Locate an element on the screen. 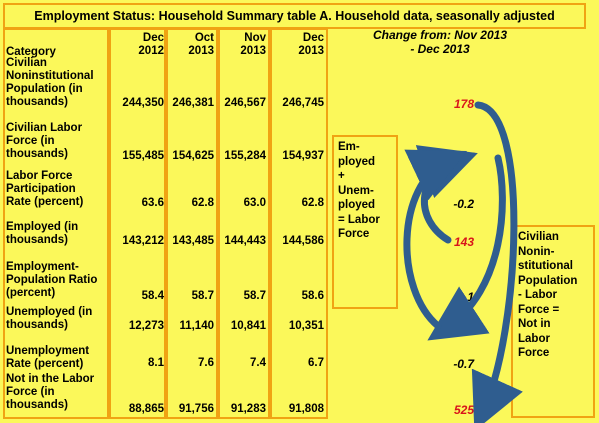  row-label: Labor Force Participation Rate (percent) is located at coordinates (45, 189).